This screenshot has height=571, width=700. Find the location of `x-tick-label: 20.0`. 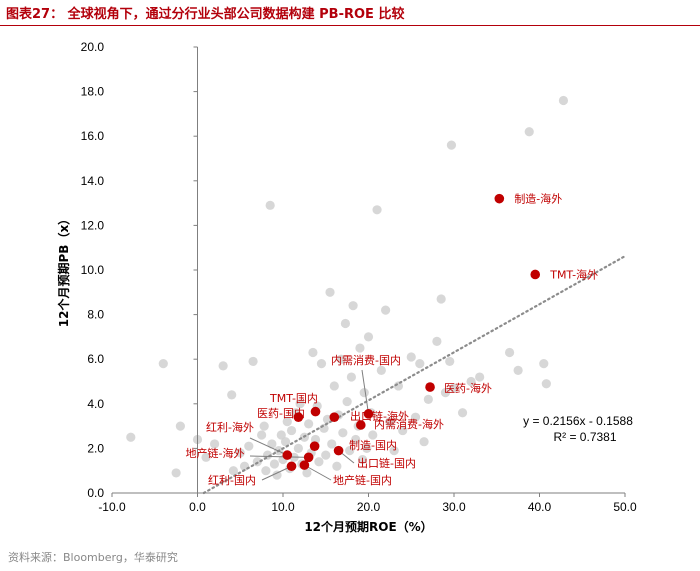

x-tick-label: 20.0 is located at coordinates (369, 507).